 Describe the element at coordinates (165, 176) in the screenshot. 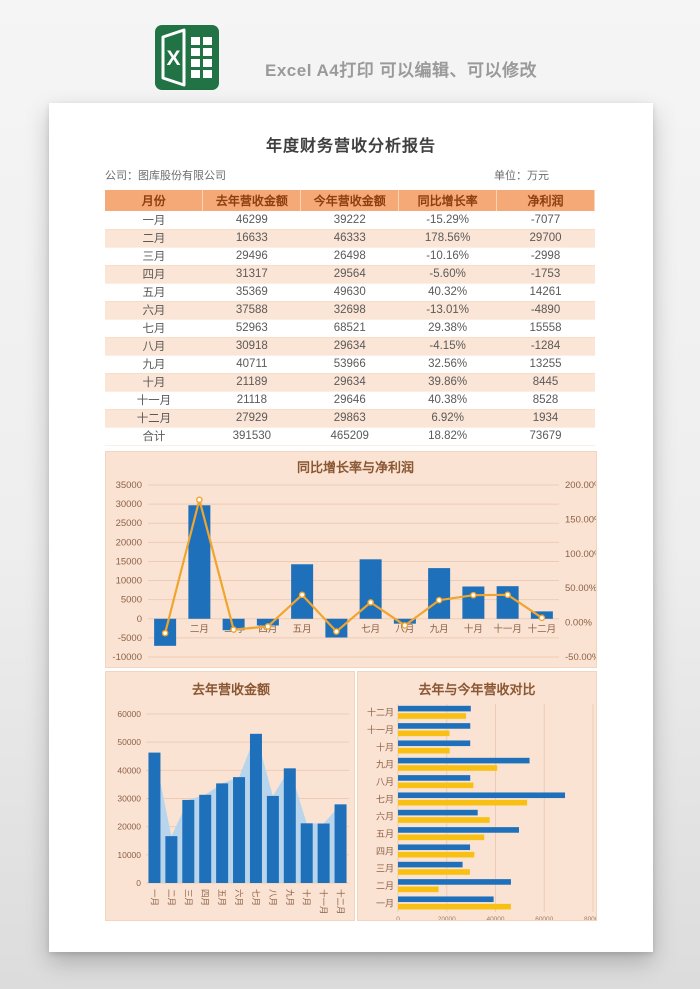

I see `company-label: 公司：图库股份有限公司` at that location.